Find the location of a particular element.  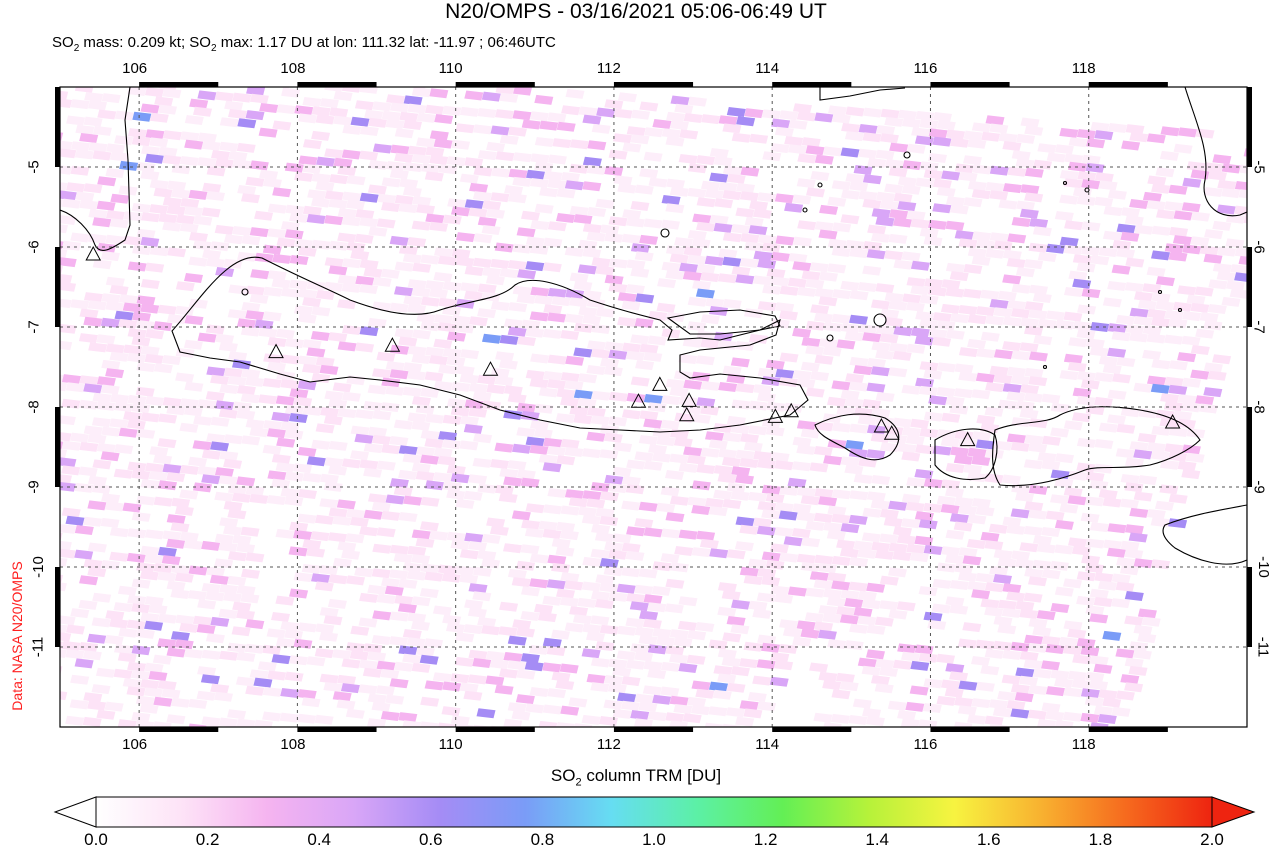

x-tick-label-bottom: 114 is located at coordinates (767, 744).